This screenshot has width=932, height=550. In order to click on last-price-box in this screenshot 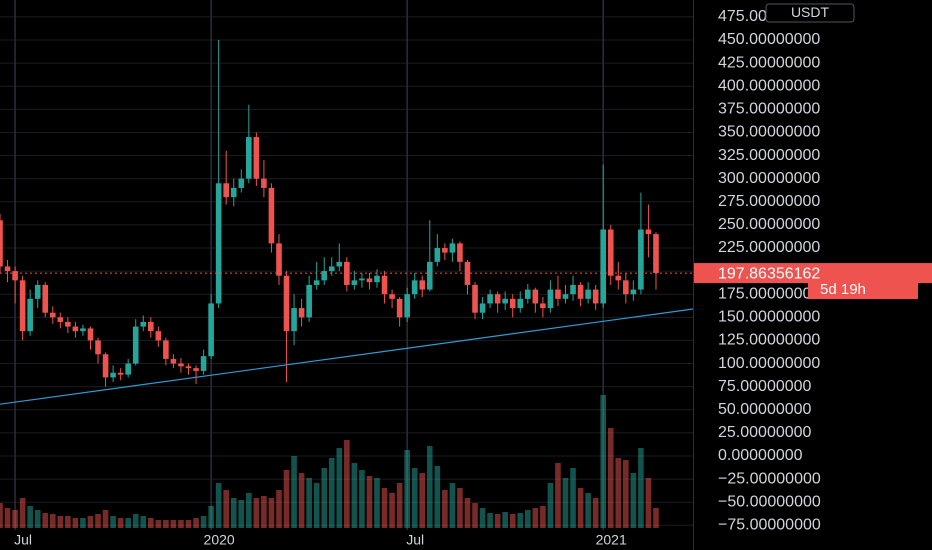, I will do `click(813, 273)`.